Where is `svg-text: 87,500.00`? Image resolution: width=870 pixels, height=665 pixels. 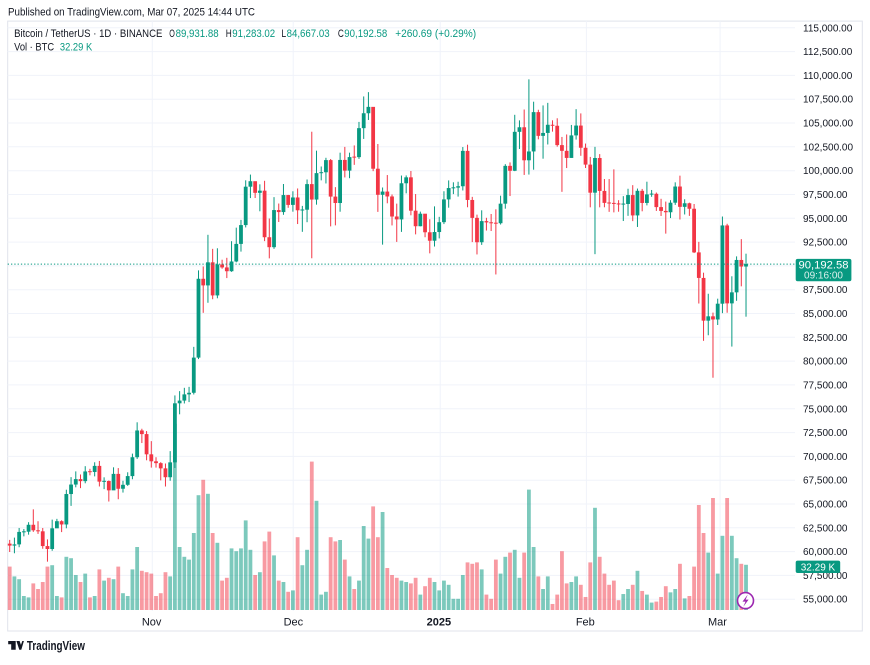 svg-text: 87,500.00 is located at coordinates (825, 290).